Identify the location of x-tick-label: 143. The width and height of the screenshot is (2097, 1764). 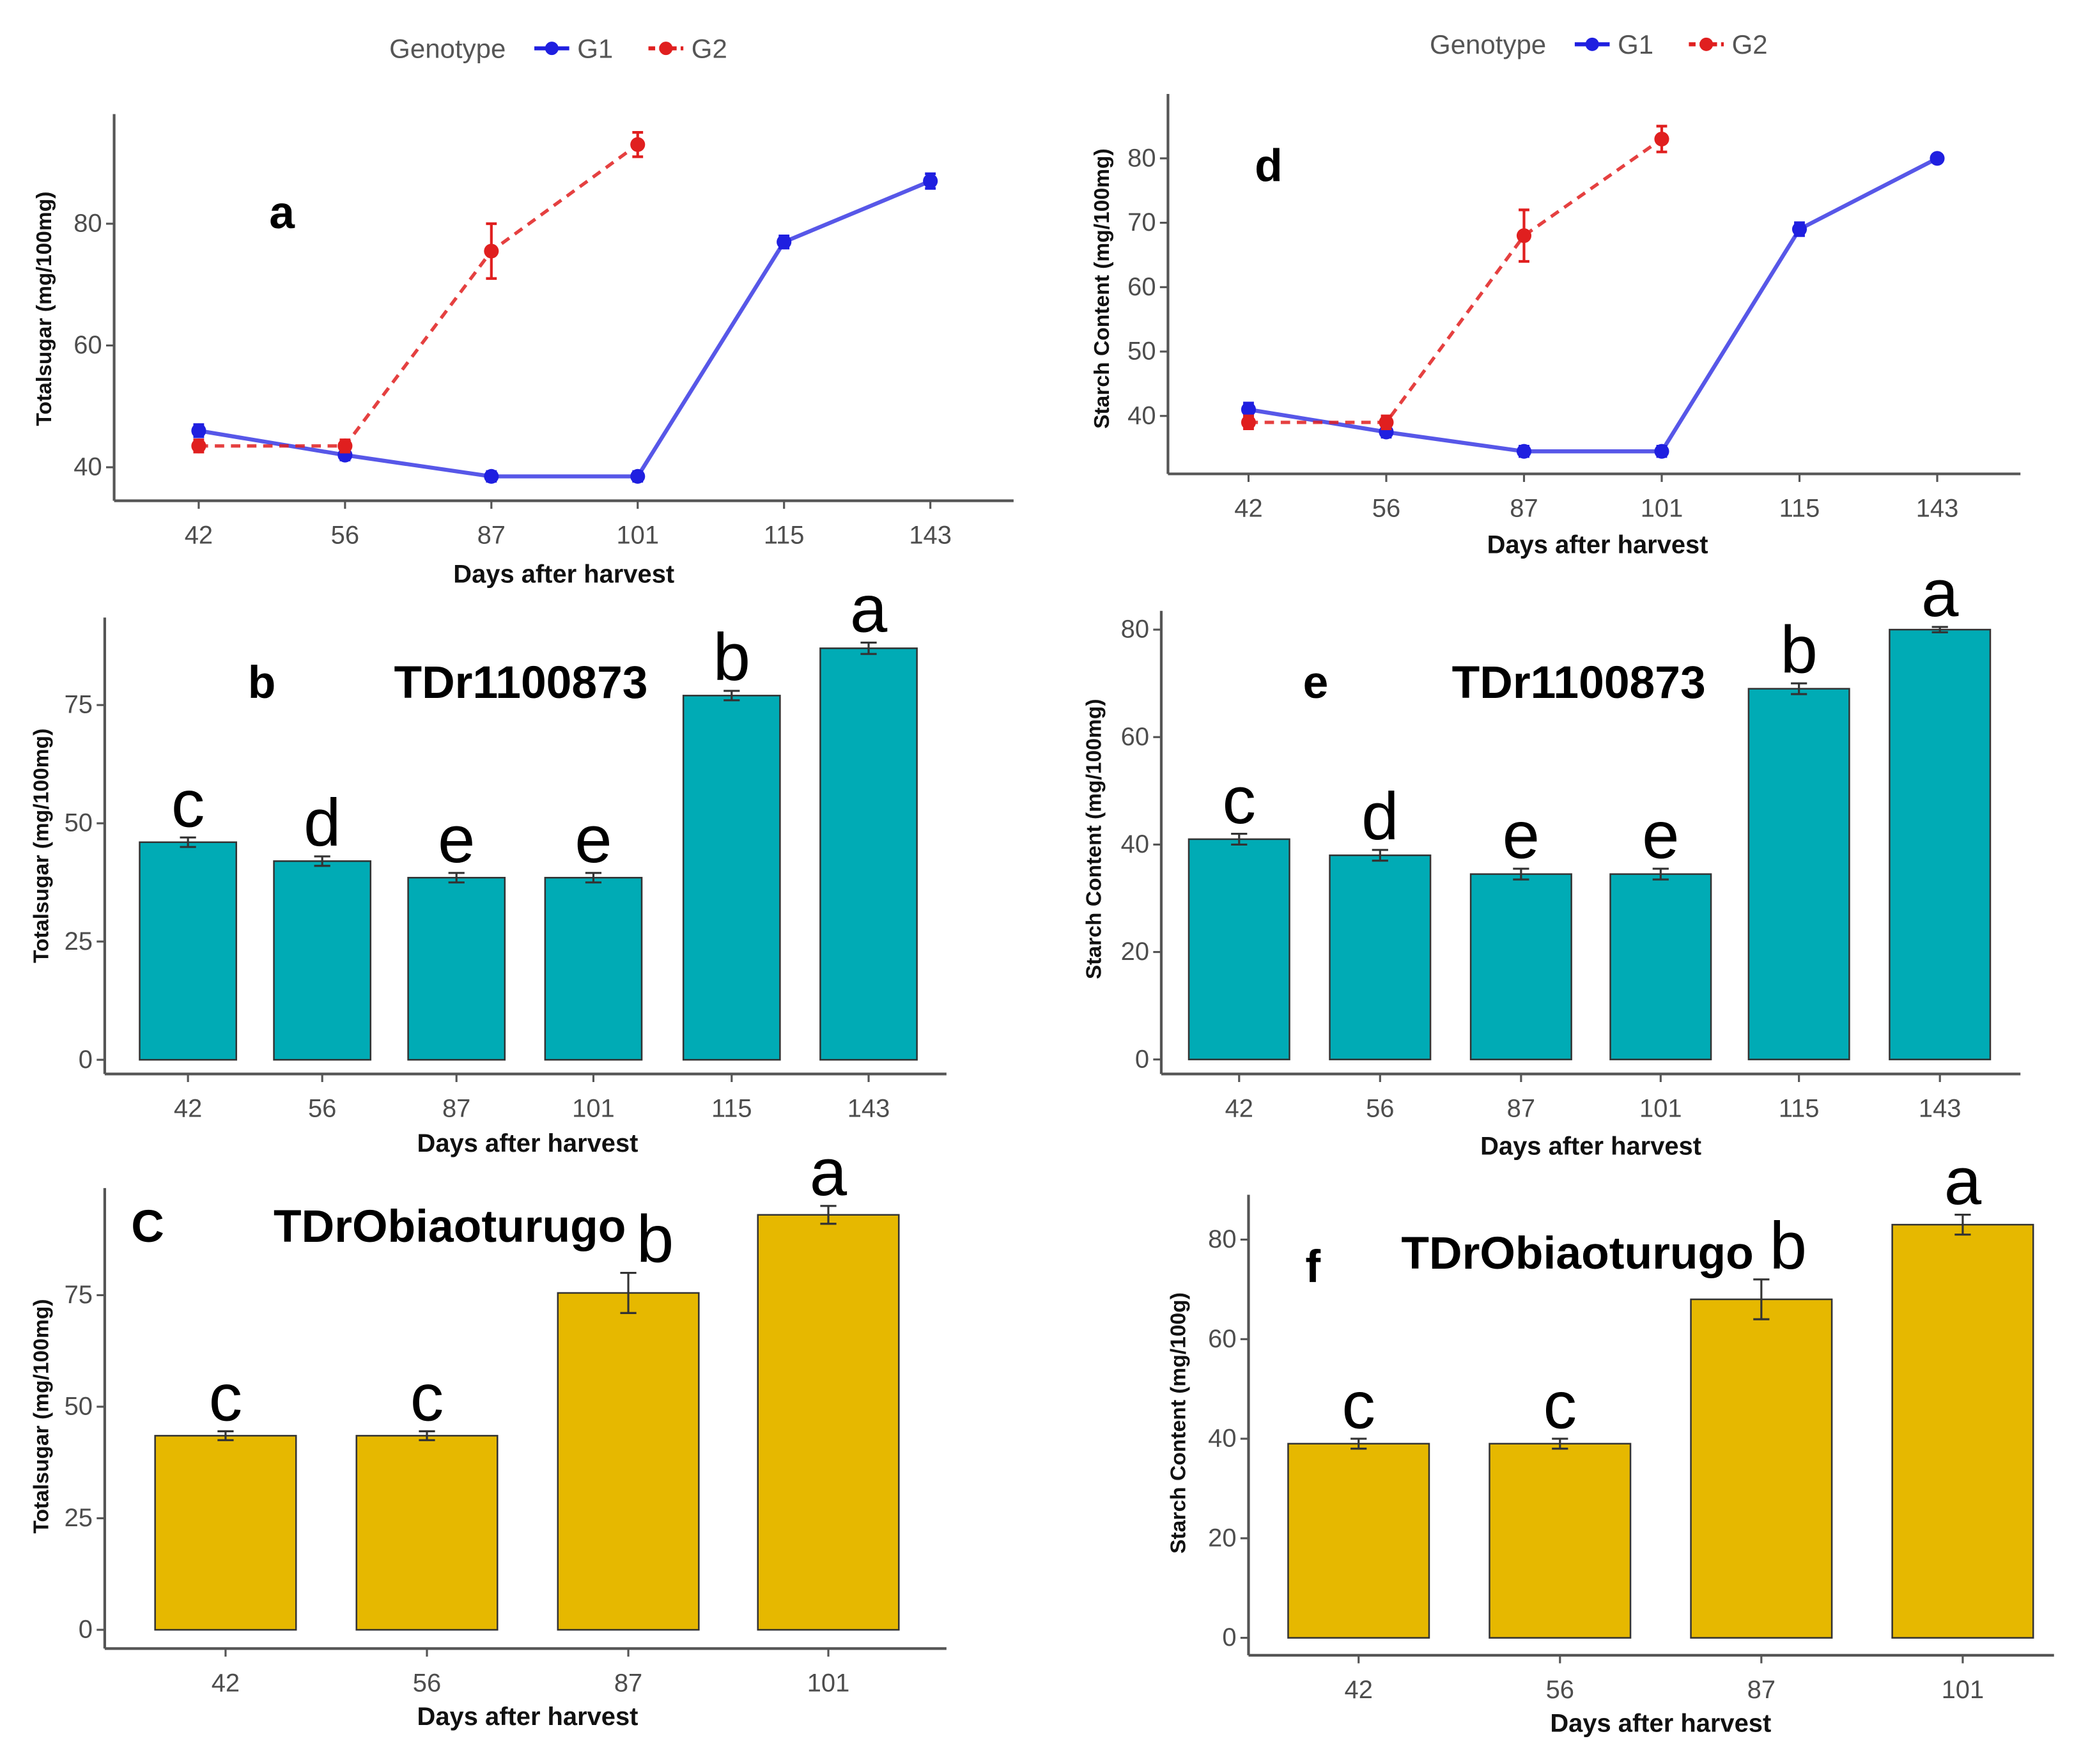
(930, 536).